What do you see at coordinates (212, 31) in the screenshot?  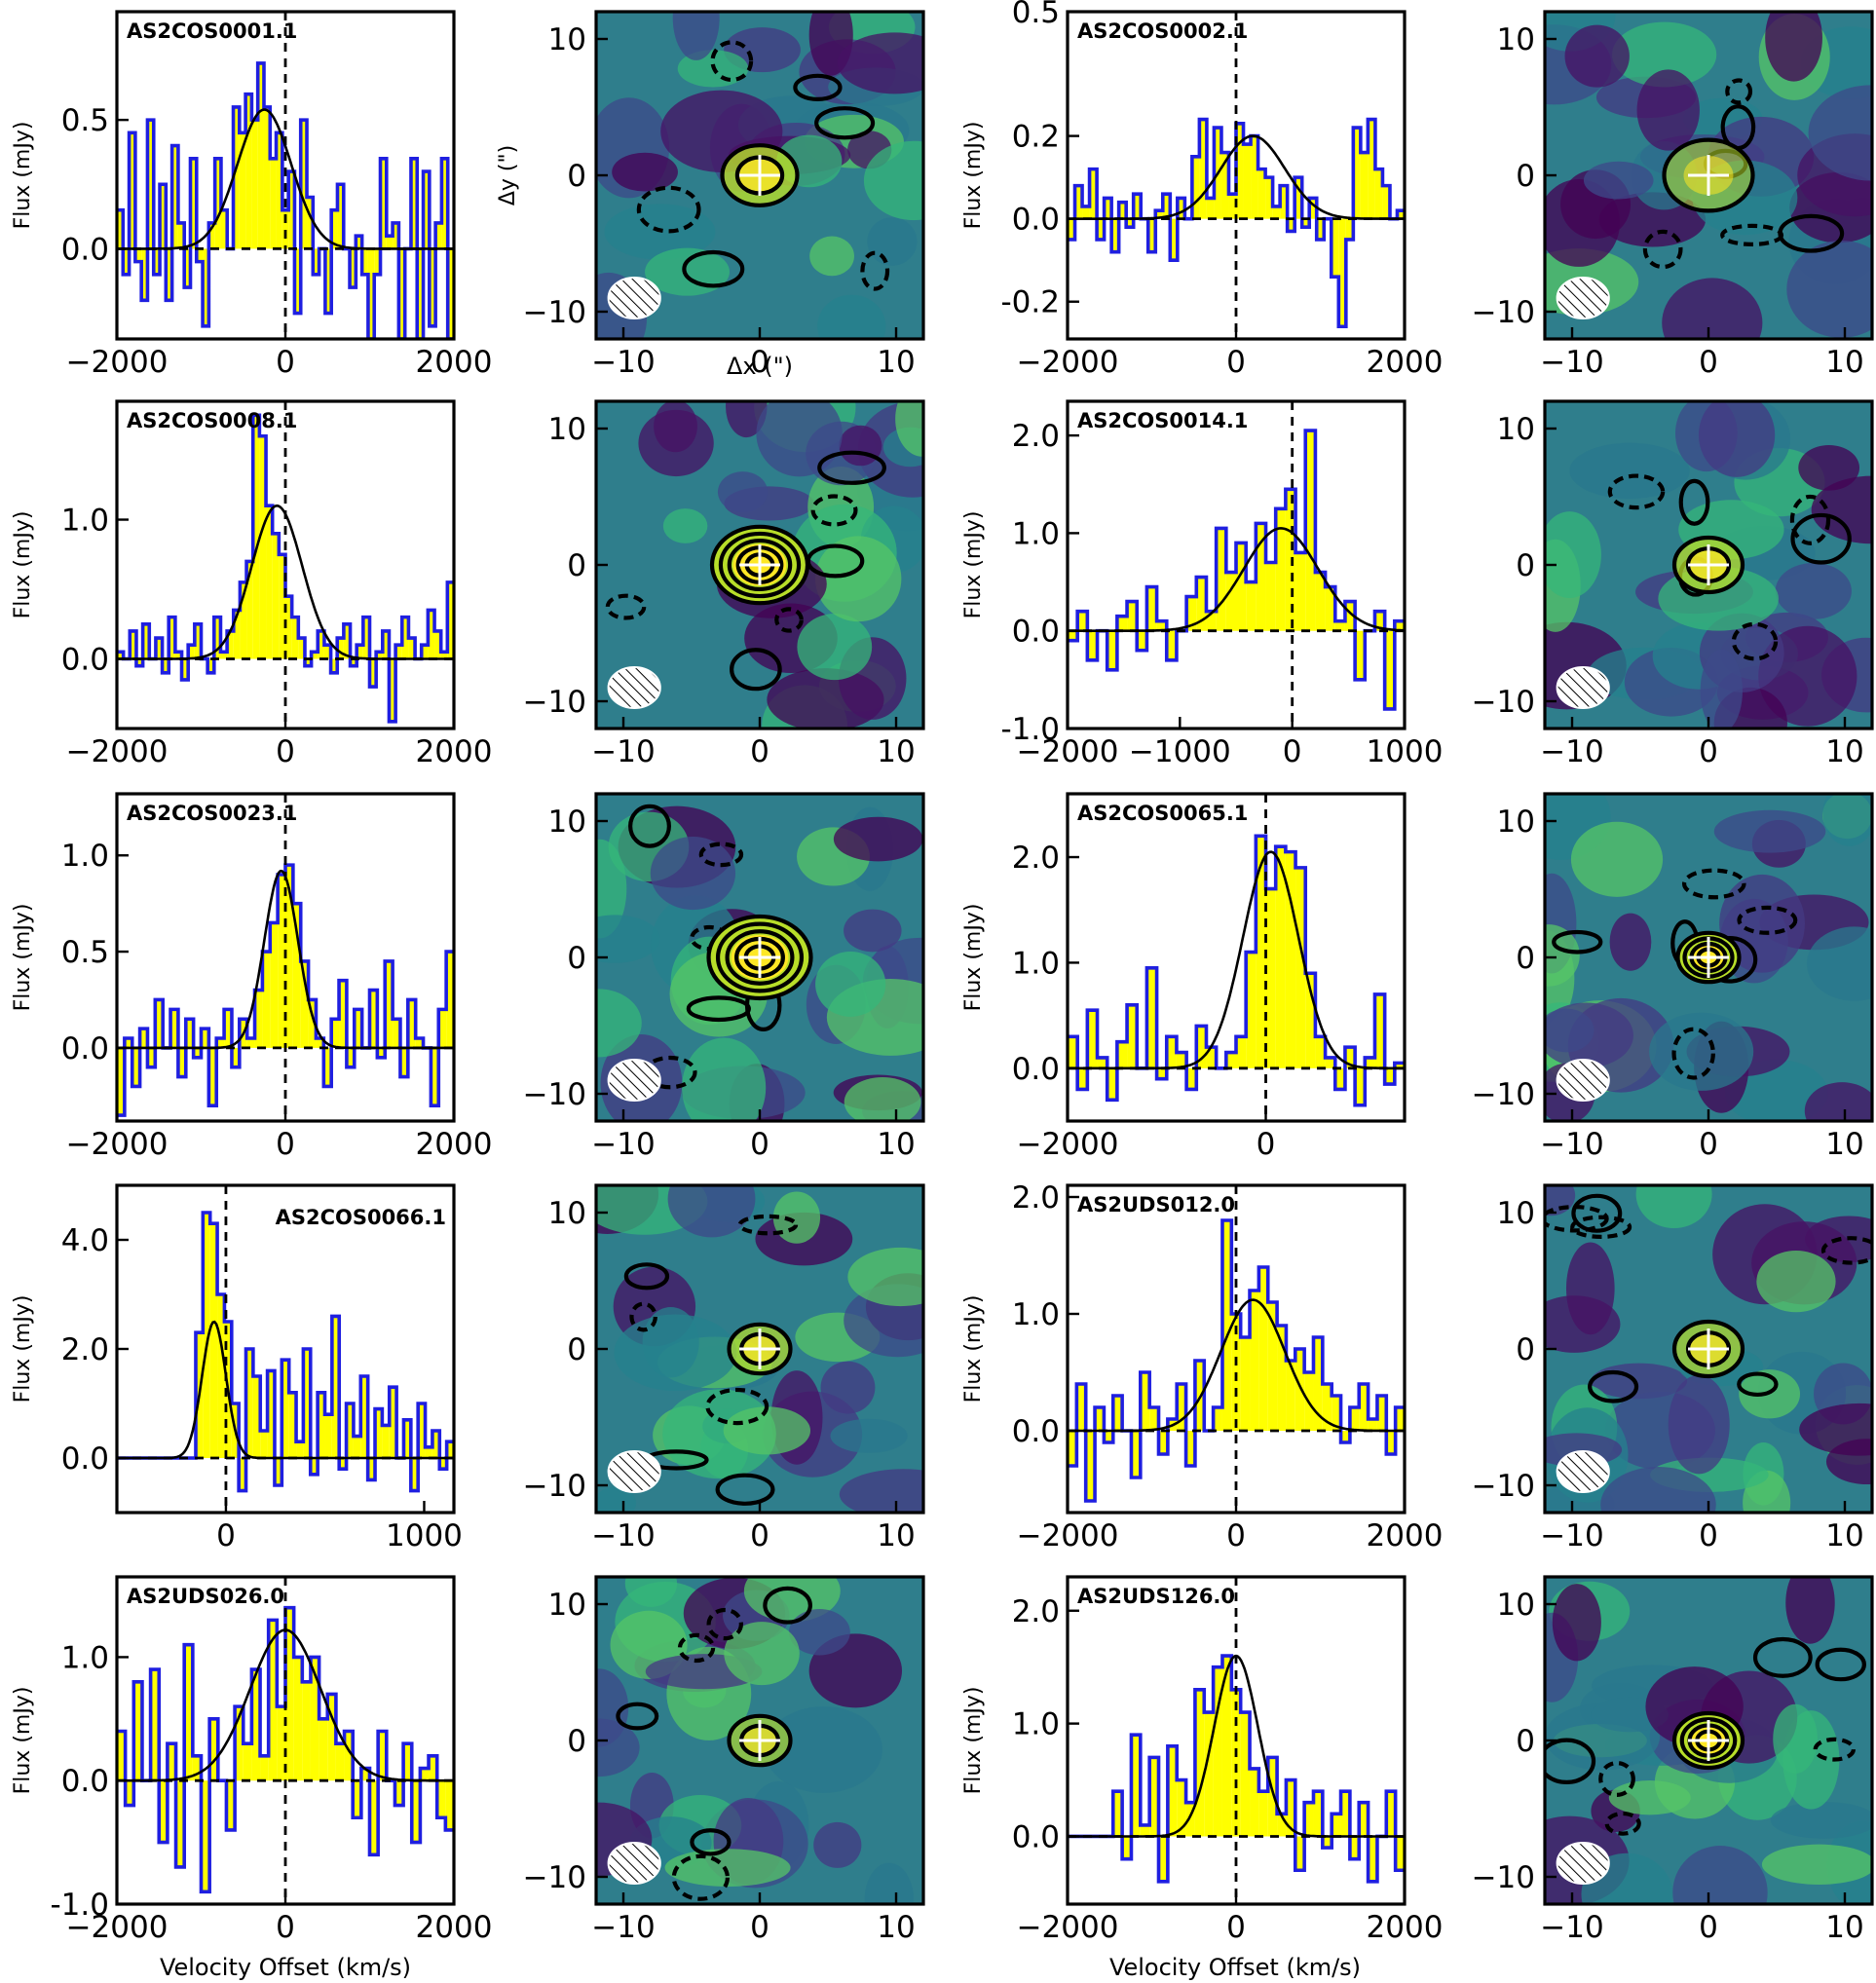 I see `source-name-label: AS2COS0001.1` at bounding box center [212, 31].